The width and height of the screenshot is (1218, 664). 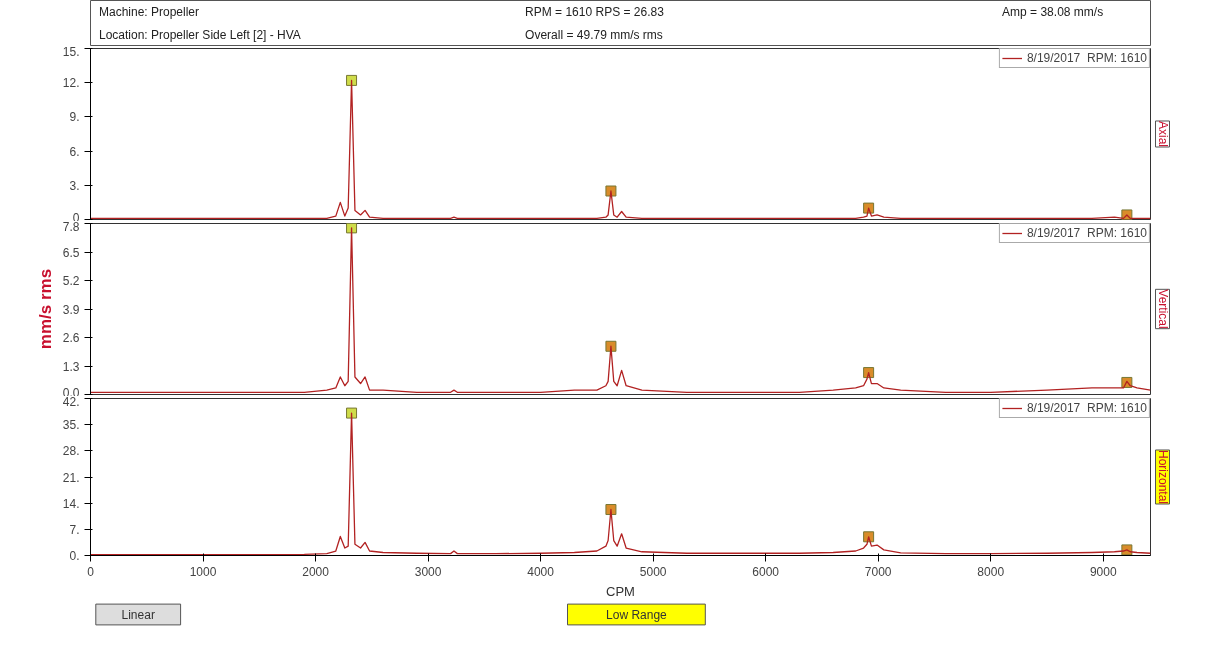 What do you see at coordinates (74, 117) in the screenshot?
I see `y-tick-label: 9.` at bounding box center [74, 117].